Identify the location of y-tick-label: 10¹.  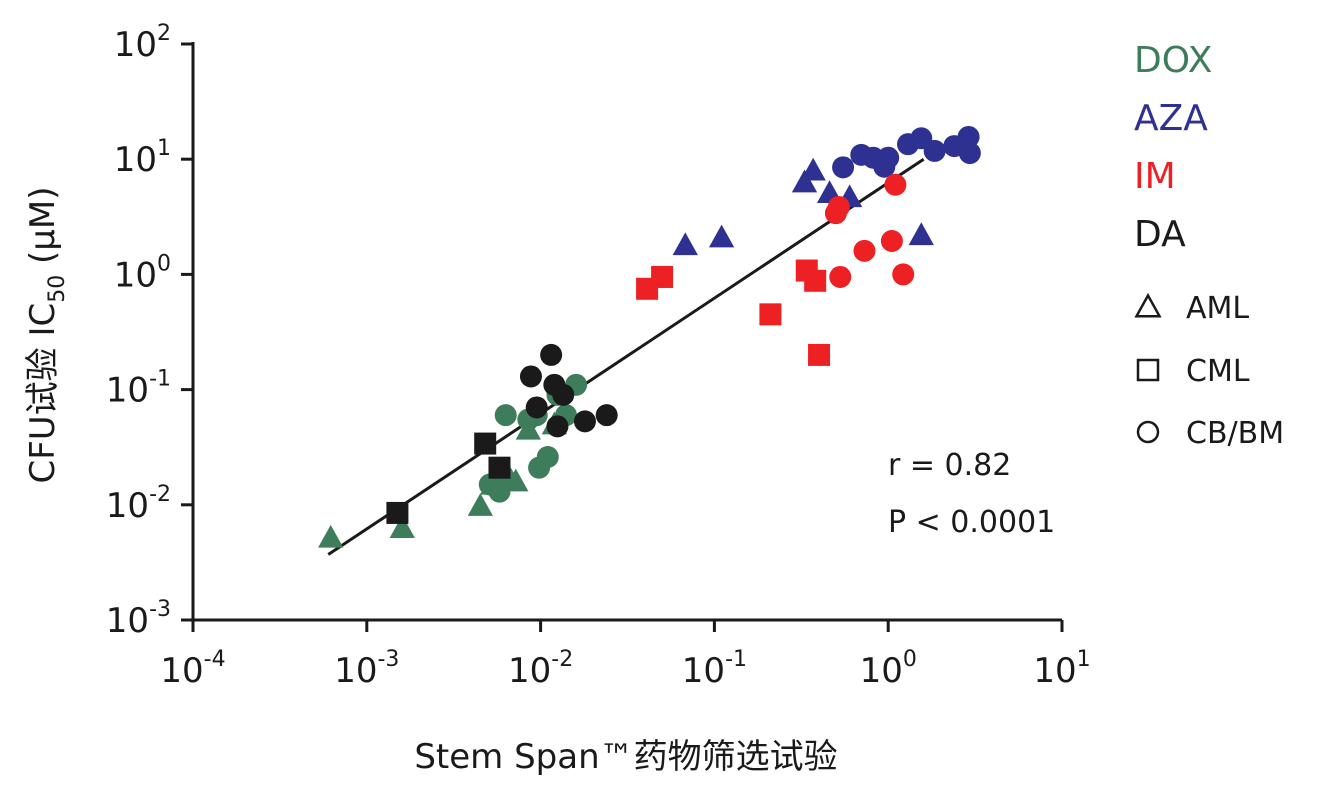
(142, 158).